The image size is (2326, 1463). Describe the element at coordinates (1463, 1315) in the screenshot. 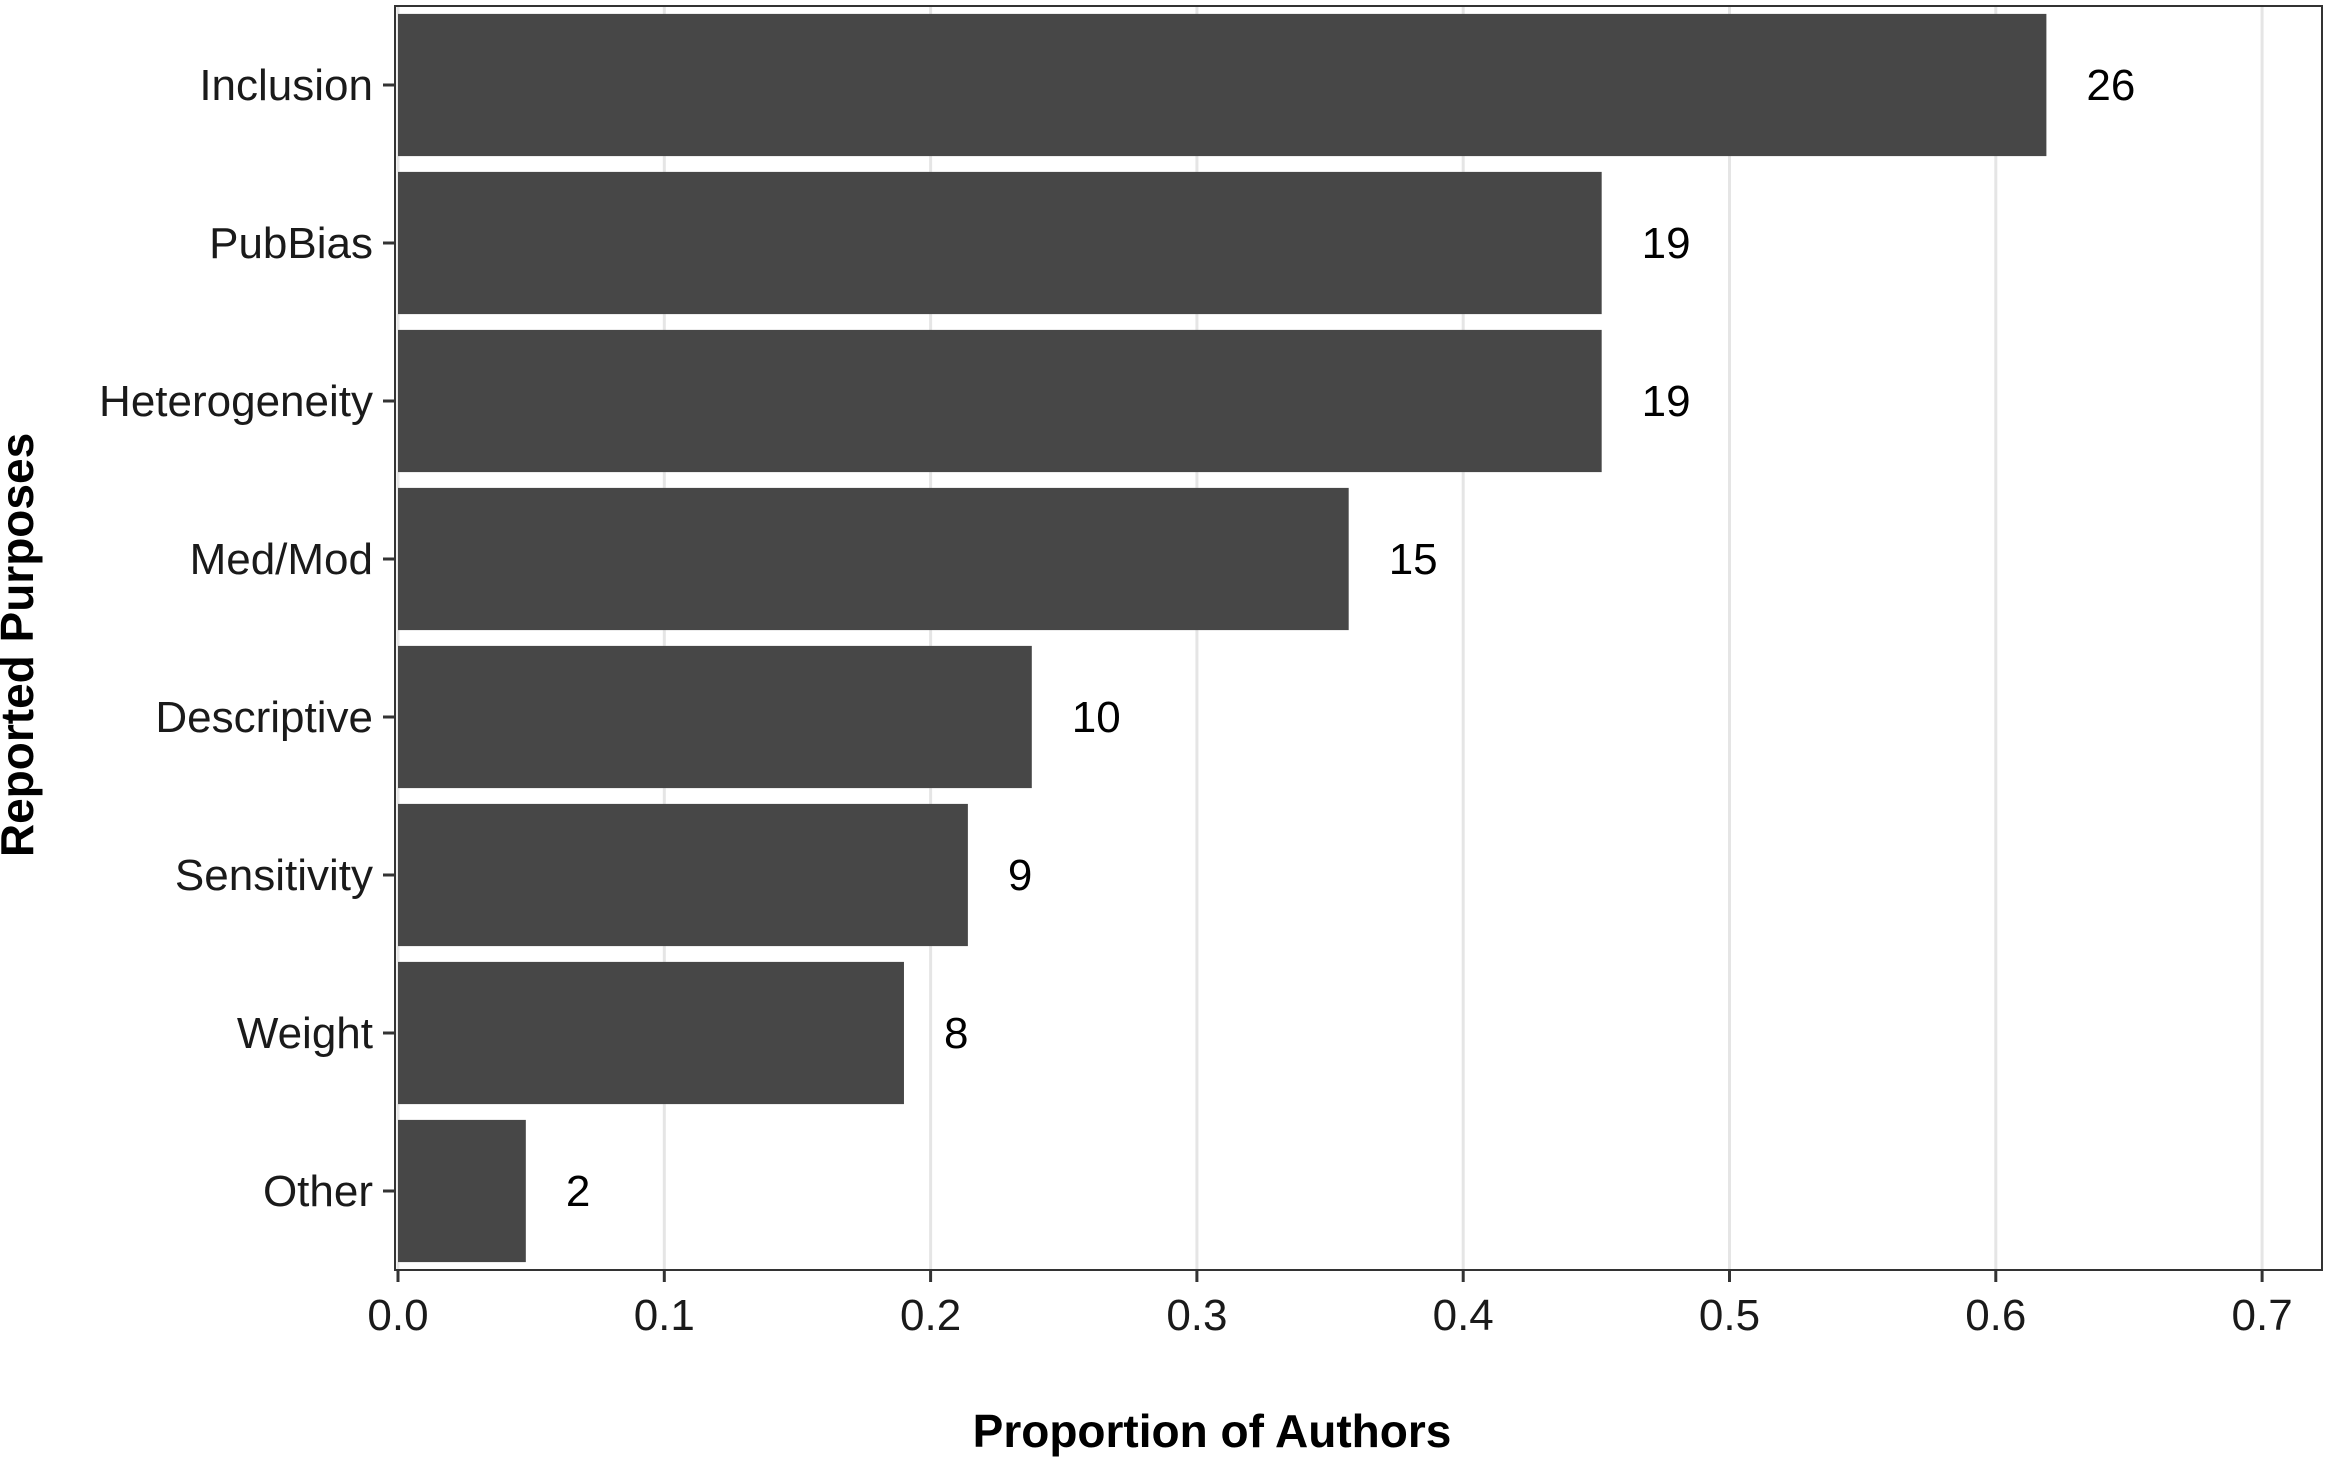

I see `x-tick-label: 0.4` at that location.